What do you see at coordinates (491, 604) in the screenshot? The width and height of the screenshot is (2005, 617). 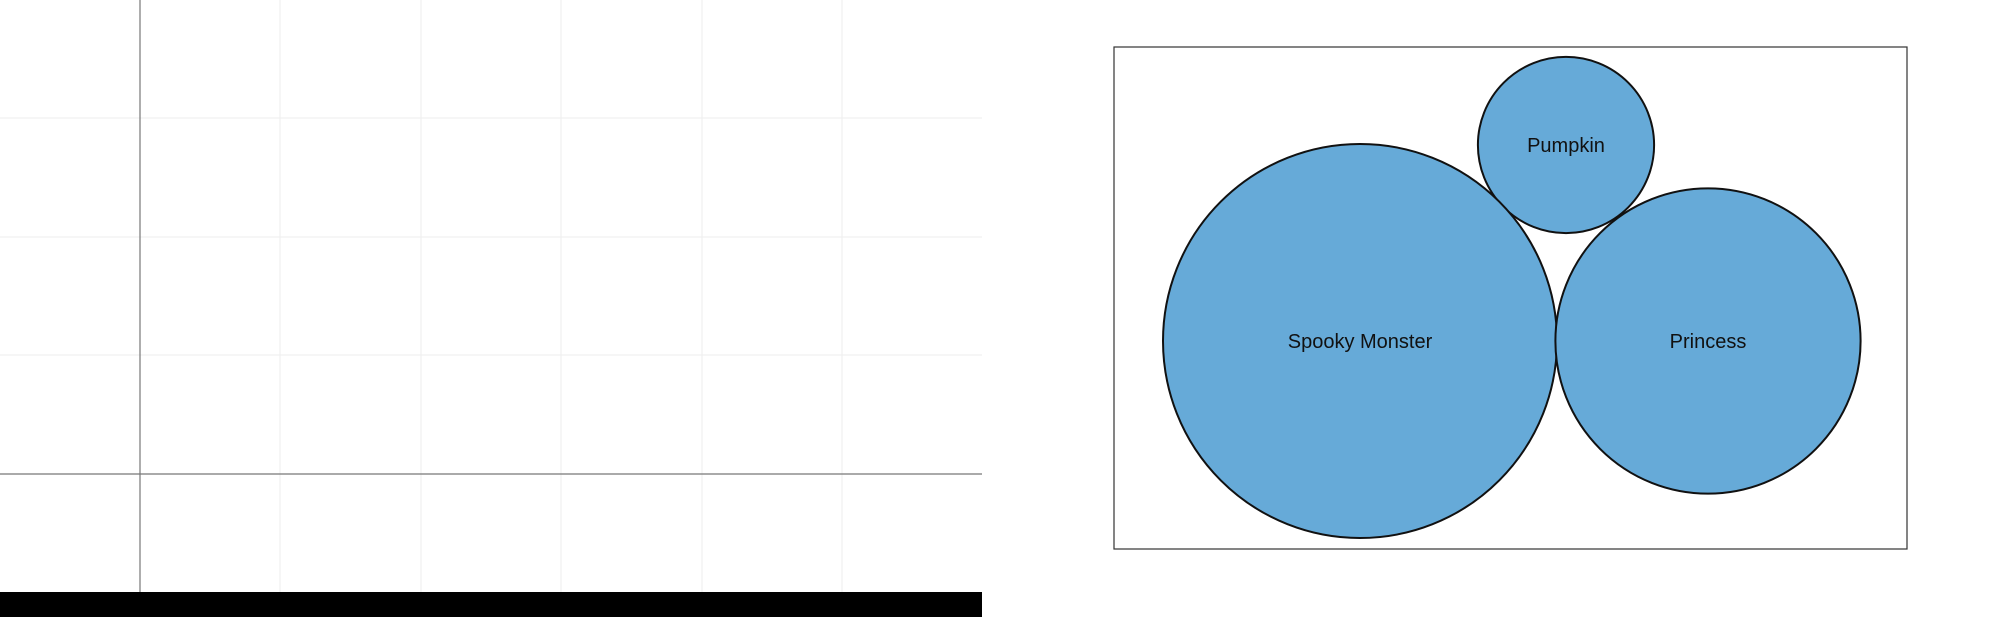 I see `bottom-bar` at bounding box center [491, 604].